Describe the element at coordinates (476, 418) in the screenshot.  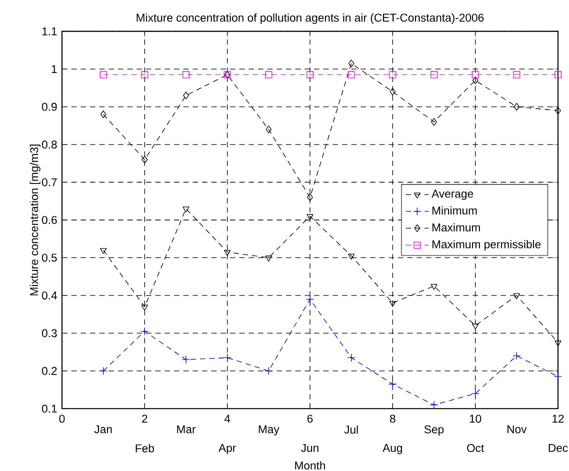
I see `x-tick-label: 10` at that location.